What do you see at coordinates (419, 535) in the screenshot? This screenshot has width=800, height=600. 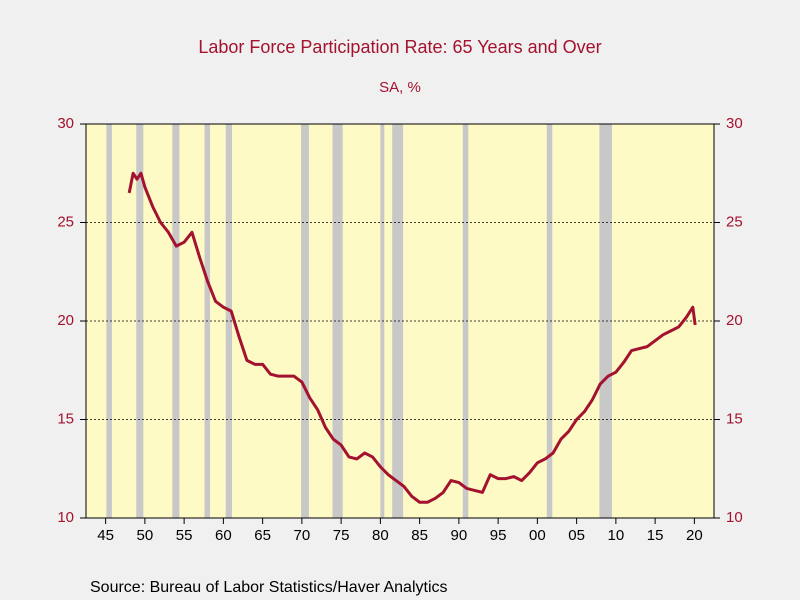 I see `x-tick-label: 85` at bounding box center [419, 535].